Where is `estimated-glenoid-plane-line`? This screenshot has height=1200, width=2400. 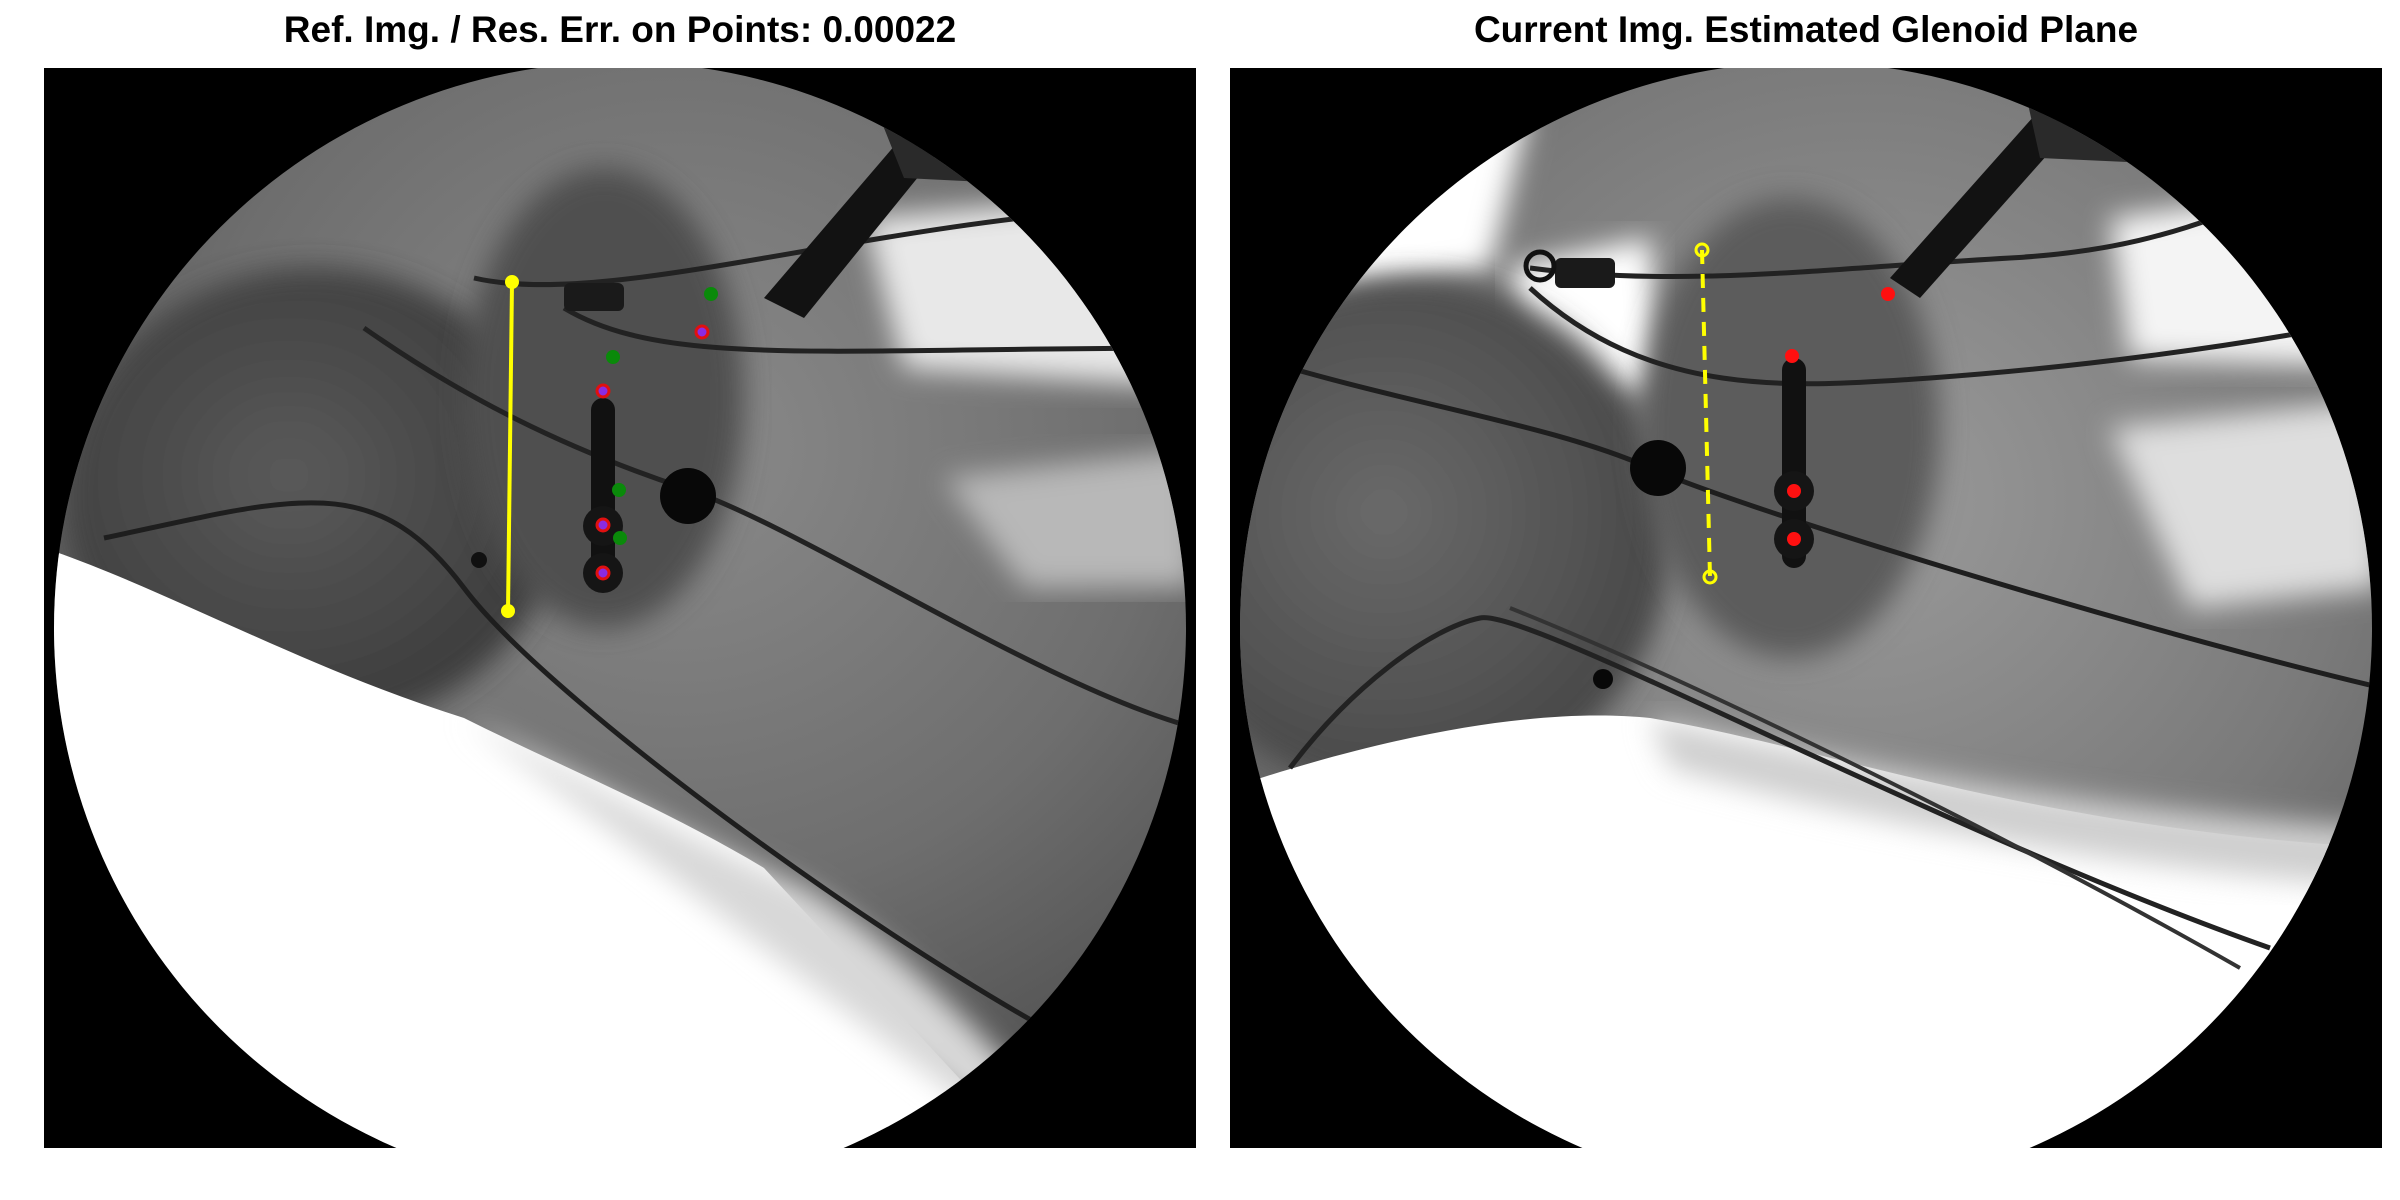
estimated-glenoid-plane-line is located at coordinates (1706, 413).